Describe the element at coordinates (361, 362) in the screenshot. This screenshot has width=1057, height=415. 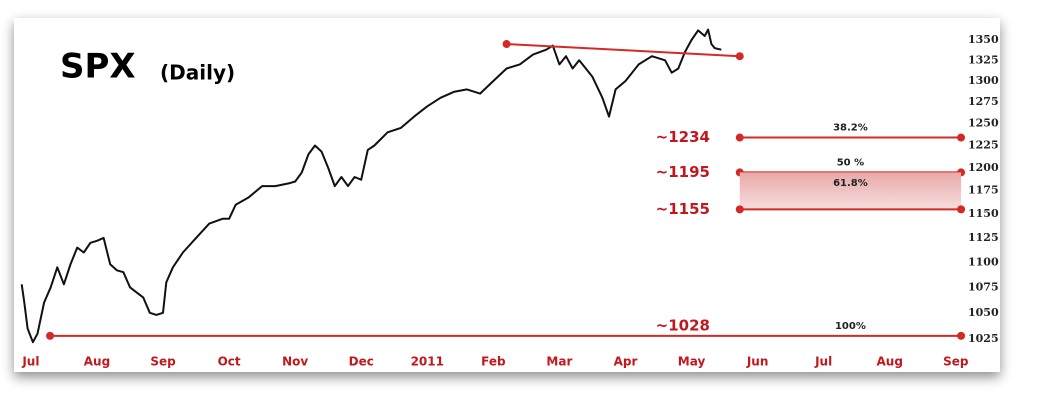
I see `x-tick-label: Dec` at that location.